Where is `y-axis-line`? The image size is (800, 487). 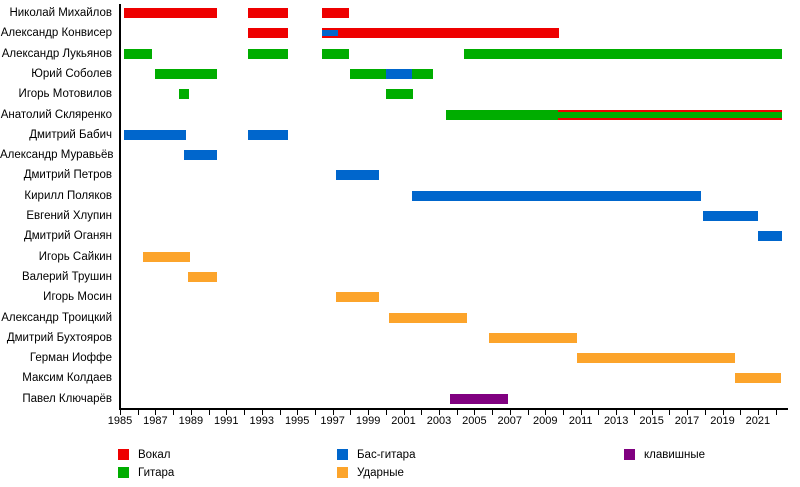
y-axis-line is located at coordinates (120, 207).